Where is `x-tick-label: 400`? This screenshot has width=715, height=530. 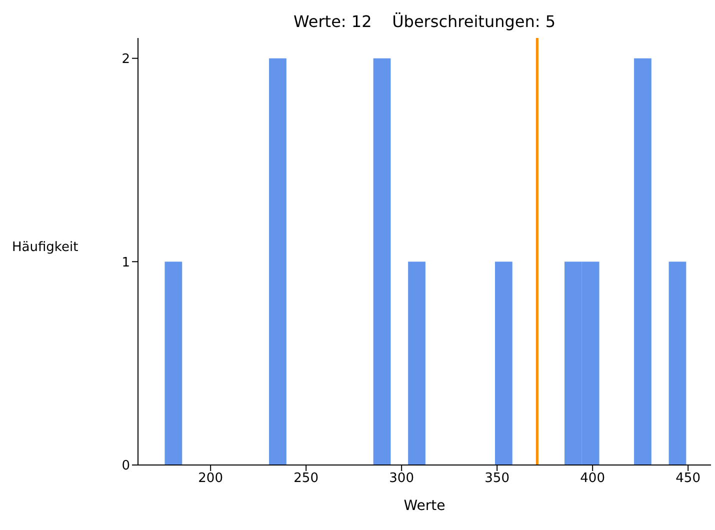 x-tick-label: 400 is located at coordinates (592, 478).